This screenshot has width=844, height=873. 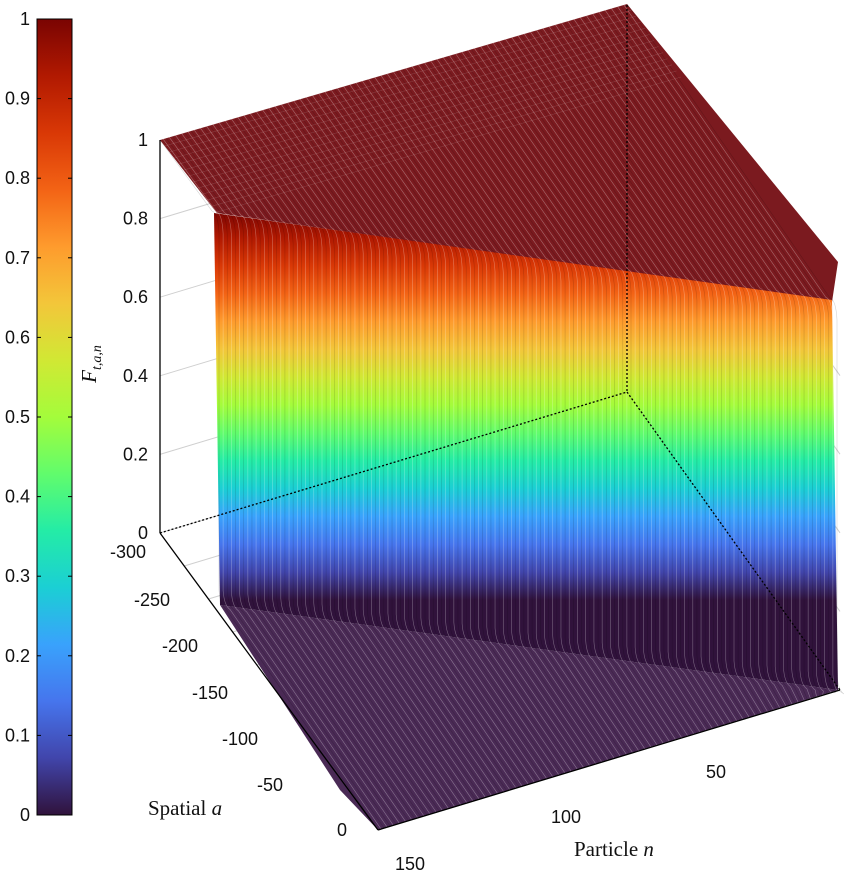 What do you see at coordinates (17, 178) in the screenshot?
I see `colorbar-tick-label: 0.8` at bounding box center [17, 178].